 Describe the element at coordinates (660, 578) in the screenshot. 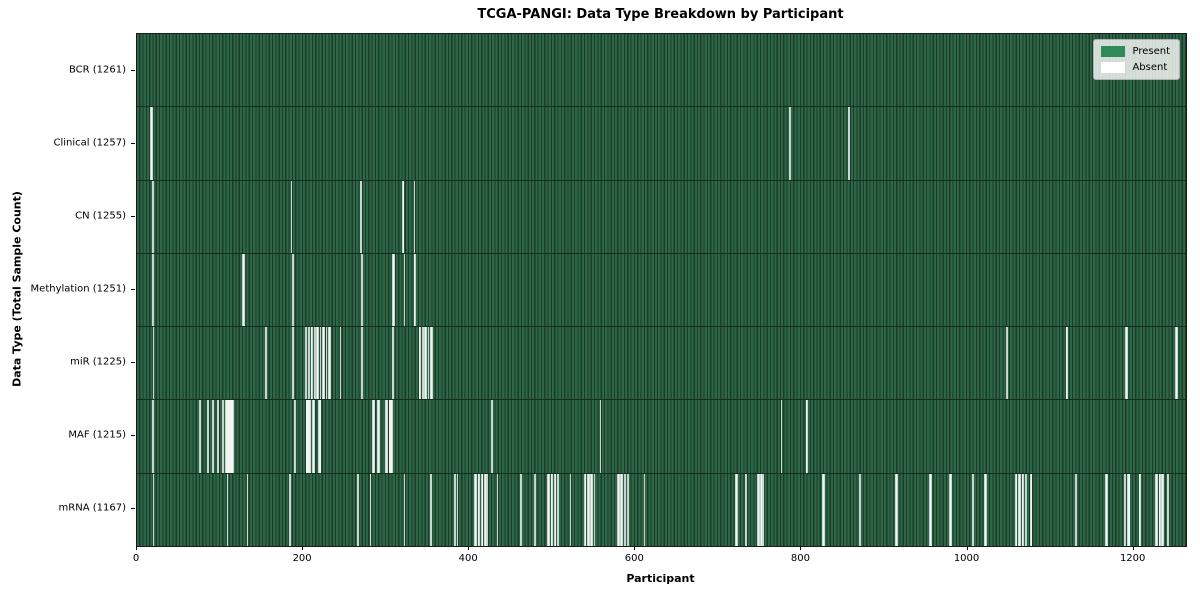

I see `x-axis-title: Participant` at that location.